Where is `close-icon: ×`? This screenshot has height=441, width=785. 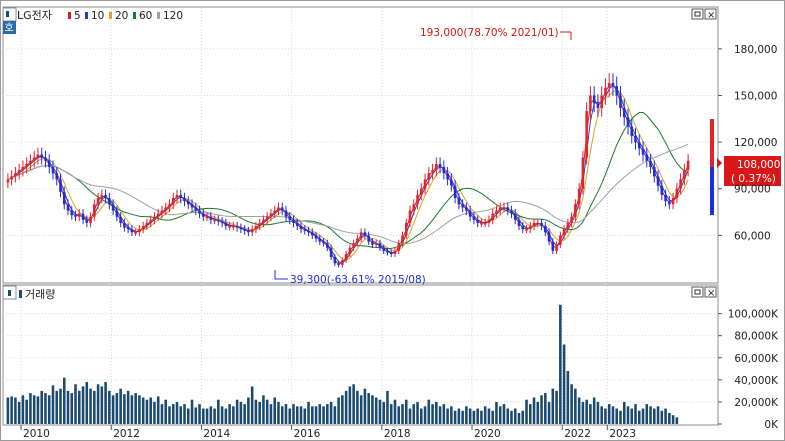
close-icon: × is located at coordinates (711, 15).